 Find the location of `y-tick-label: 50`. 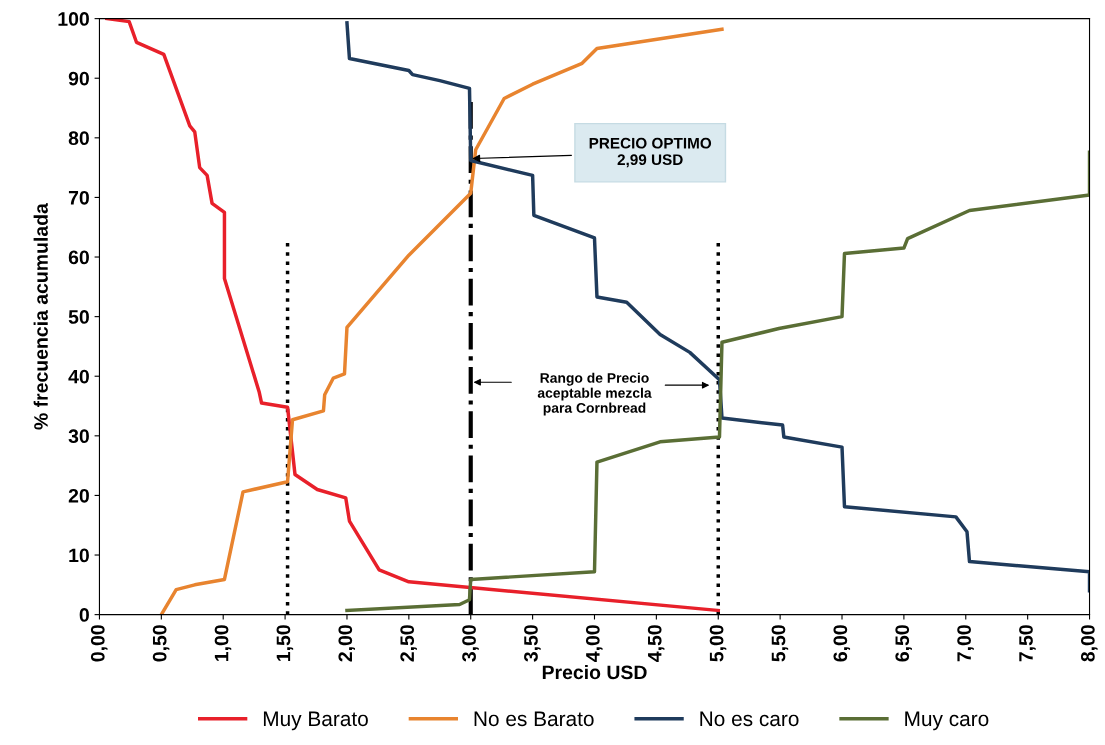

y-tick-label: 50 is located at coordinates (78, 317).